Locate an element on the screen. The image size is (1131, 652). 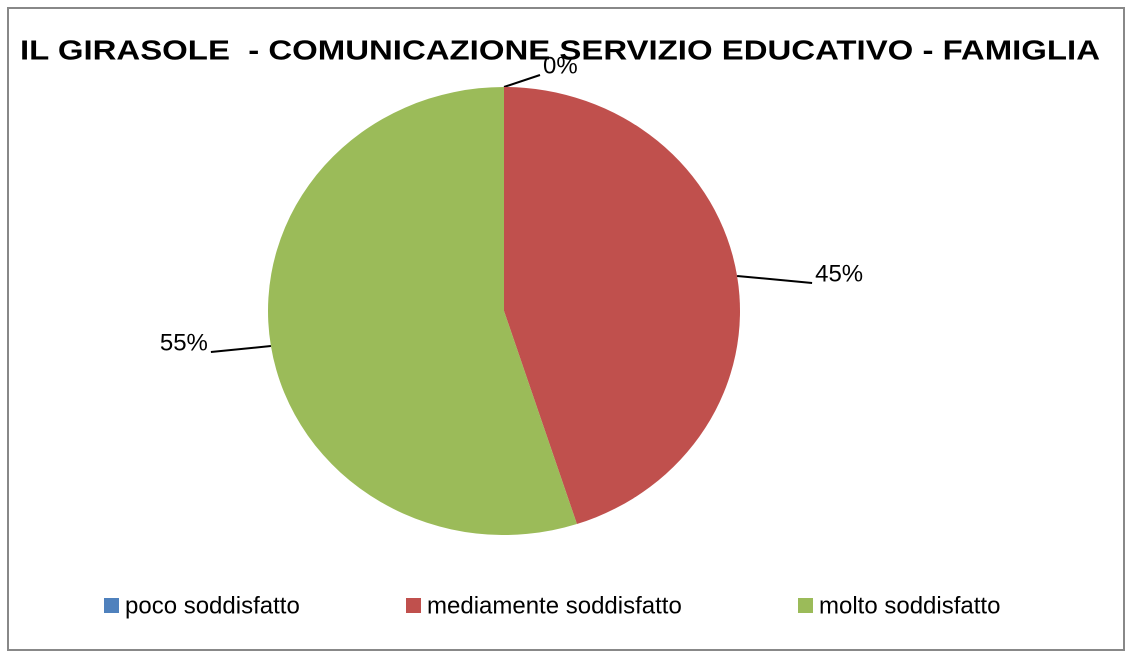
legend-label: molto soddisfatto is located at coordinates (909, 605).